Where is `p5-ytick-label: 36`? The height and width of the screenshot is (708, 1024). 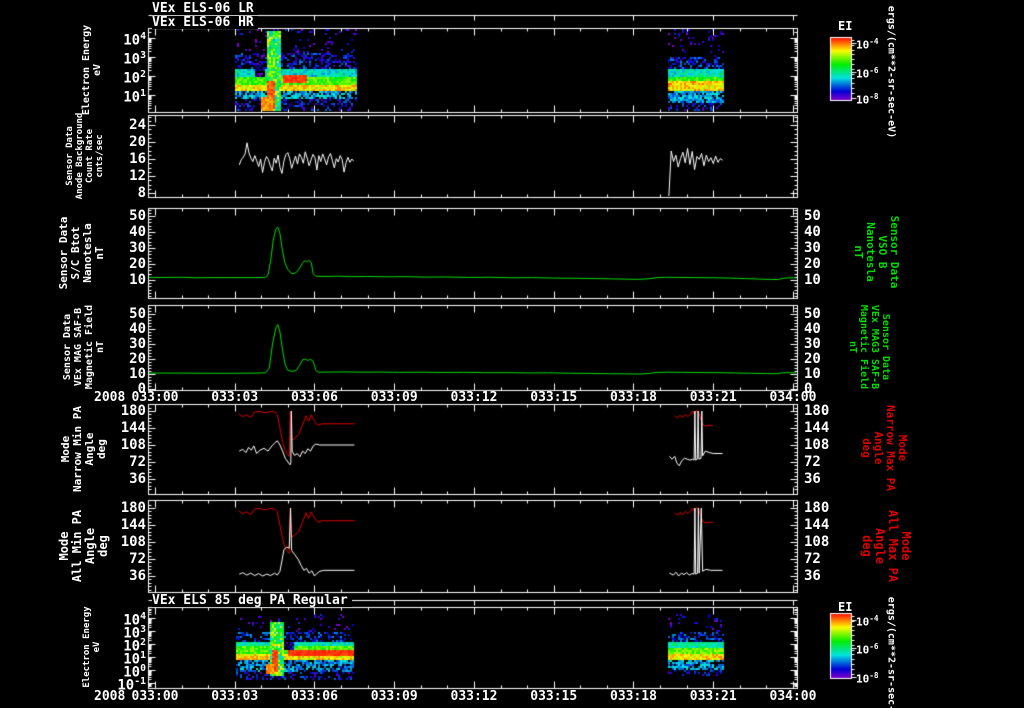
p5-ytick-label: 36 is located at coordinates (137, 479).